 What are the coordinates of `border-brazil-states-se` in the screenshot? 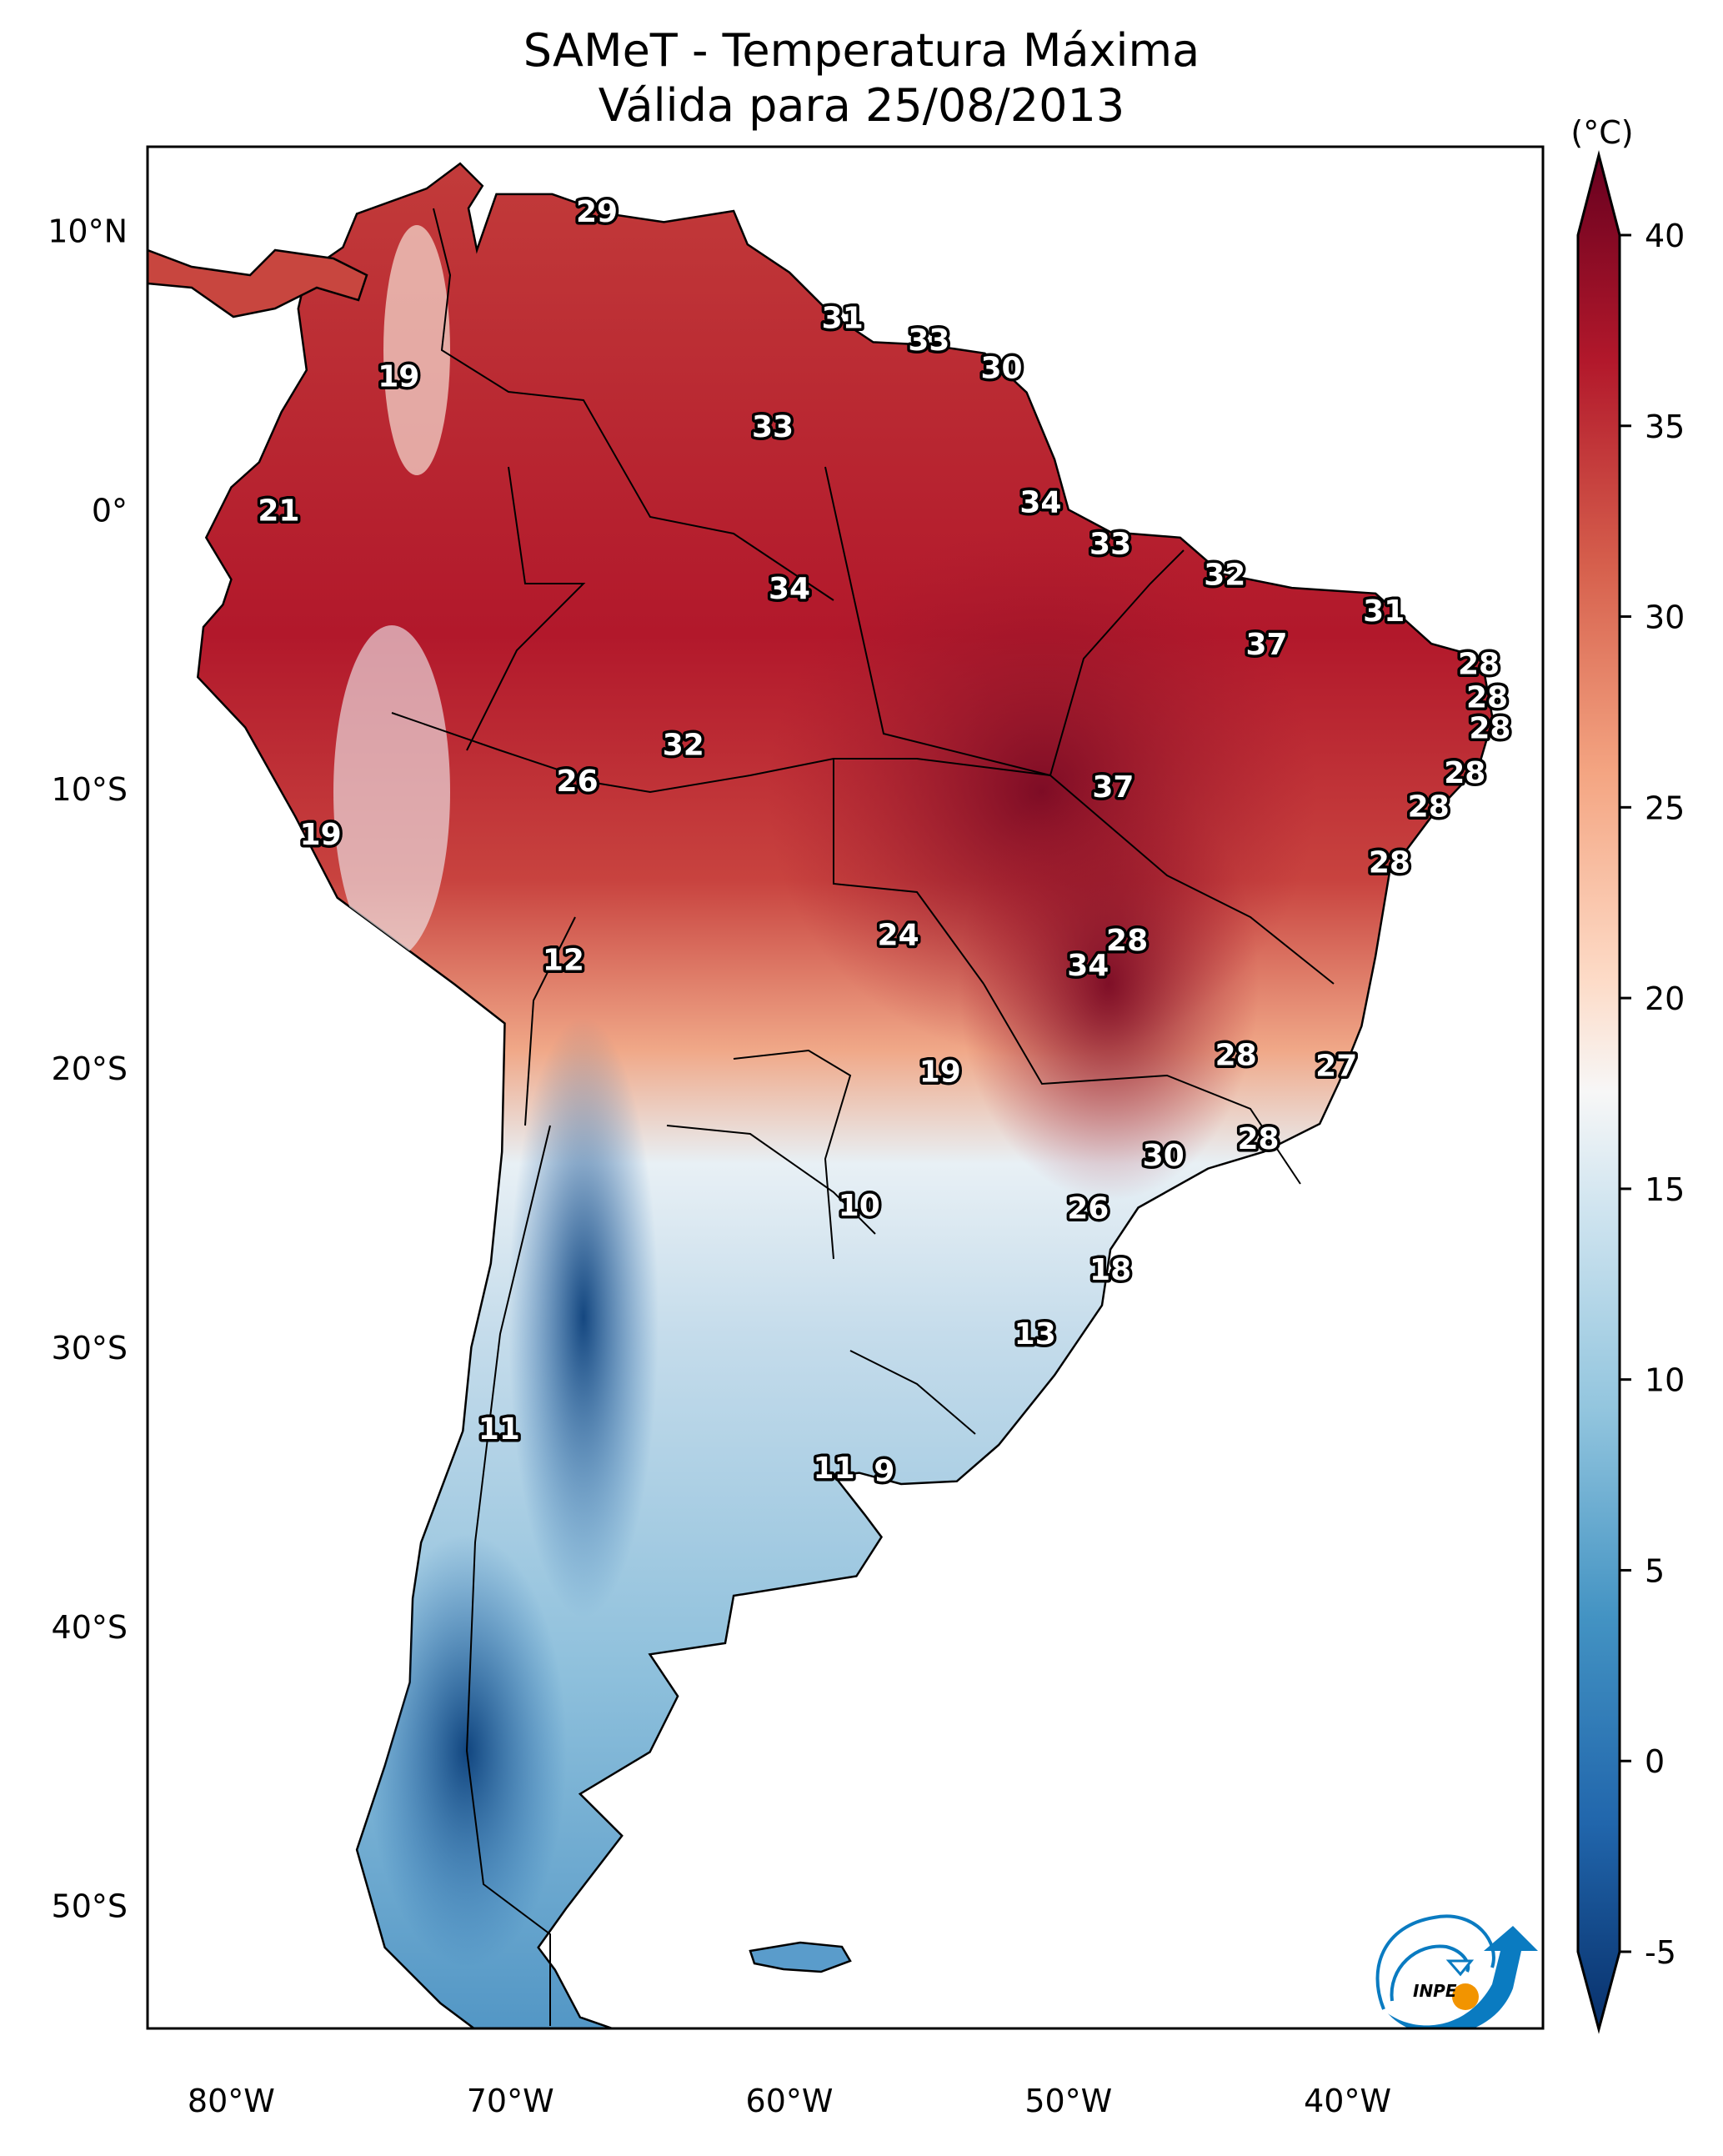 It's located at (1142, 1084).